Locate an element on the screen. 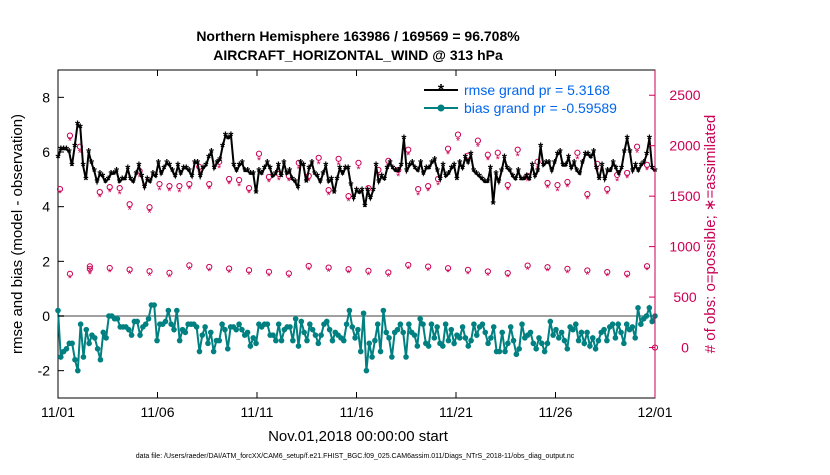 This screenshot has width=830, height=475. x-tick-label: 11/11 is located at coordinates (257, 412).